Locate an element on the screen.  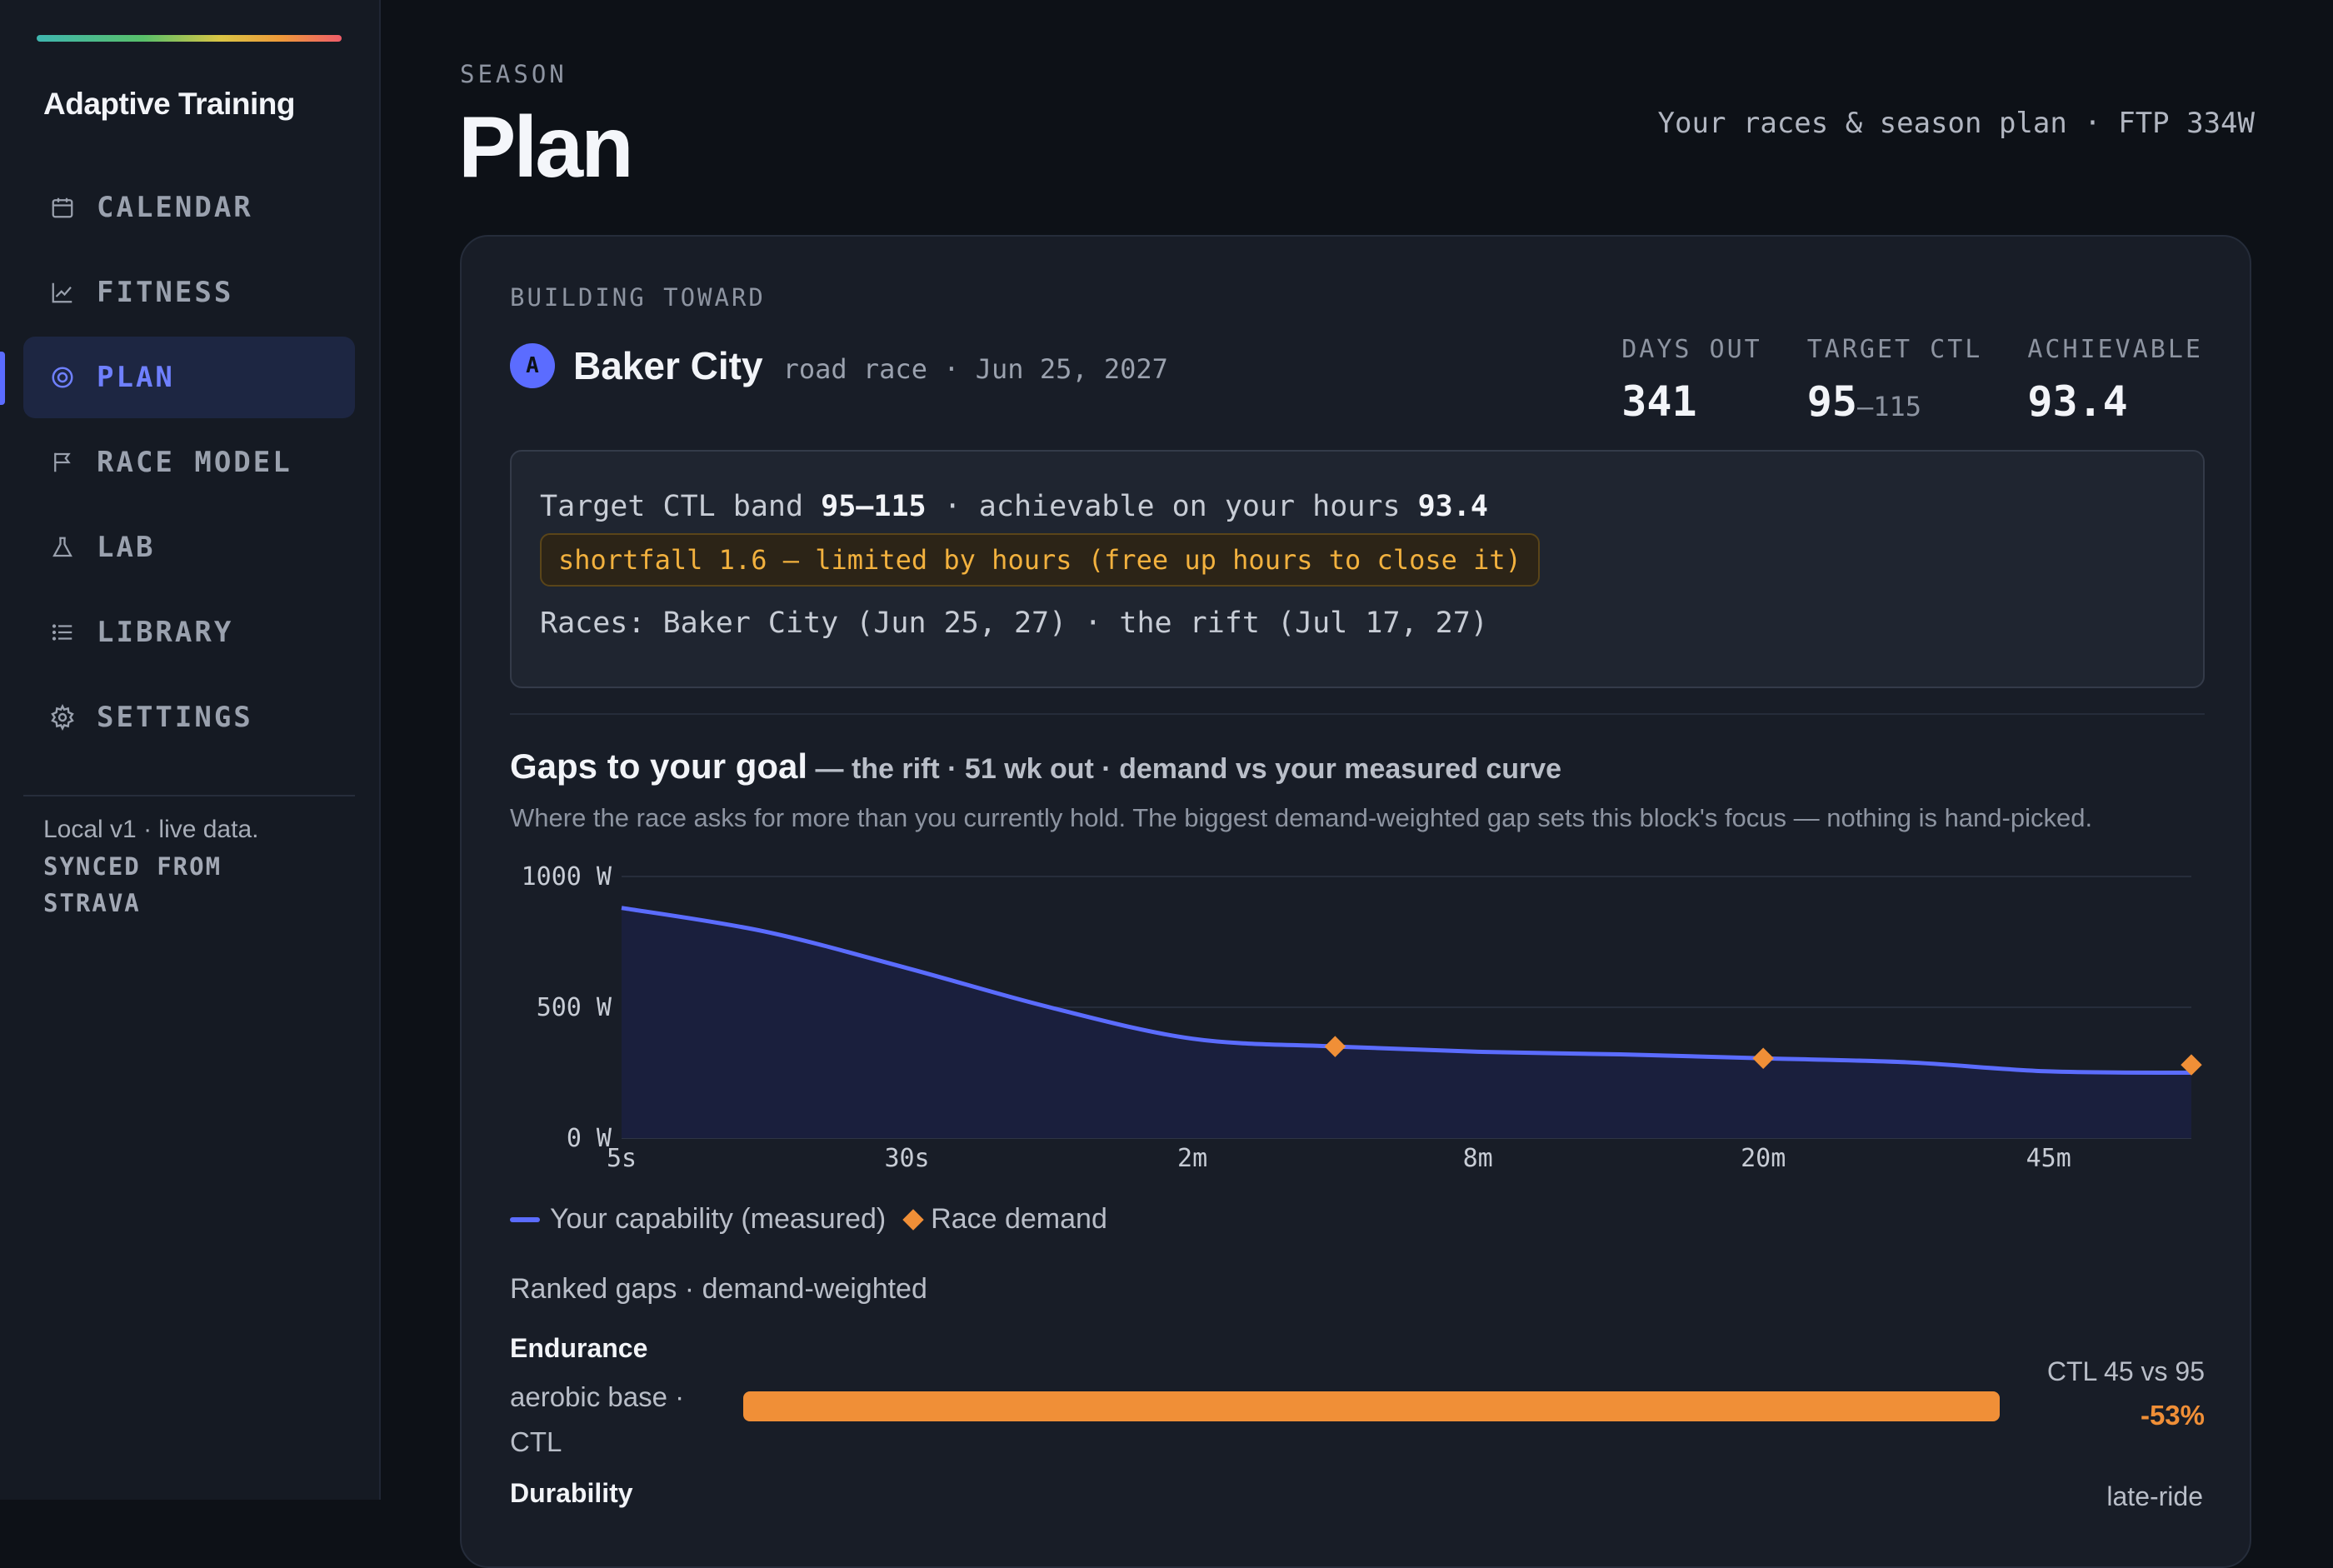
stat-label: ACHIEVABLE is located at coordinates (2115, 349).